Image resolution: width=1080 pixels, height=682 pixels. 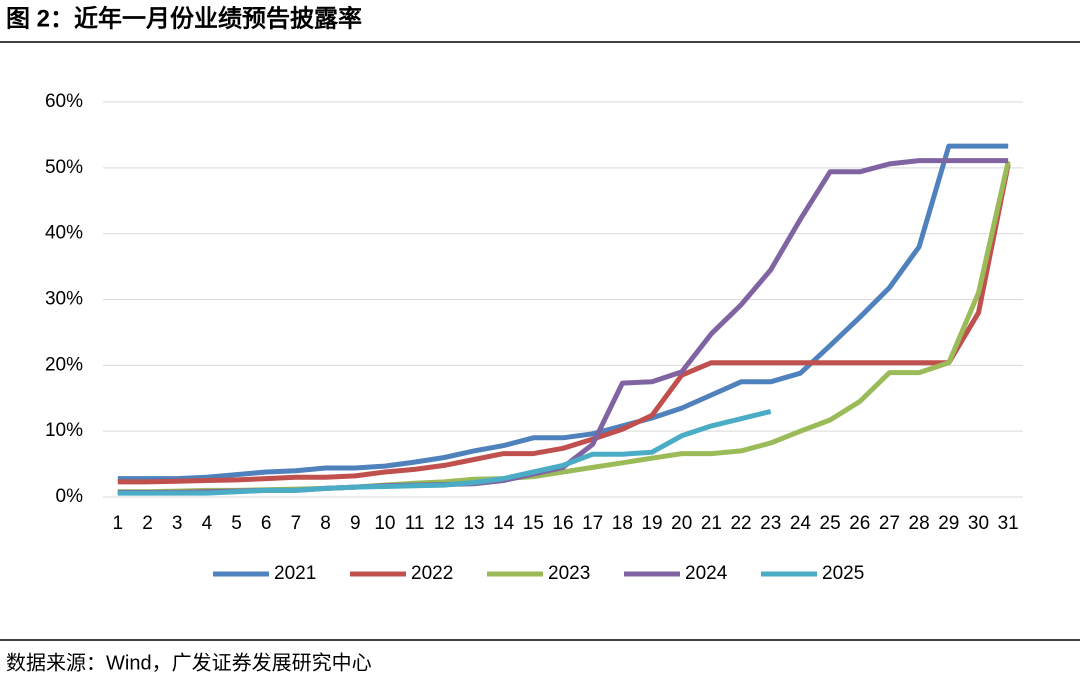 What do you see at coordinates (706, 573) in the screenshot?
I see `legend-label: 2024` at bounding box center [706, 573].